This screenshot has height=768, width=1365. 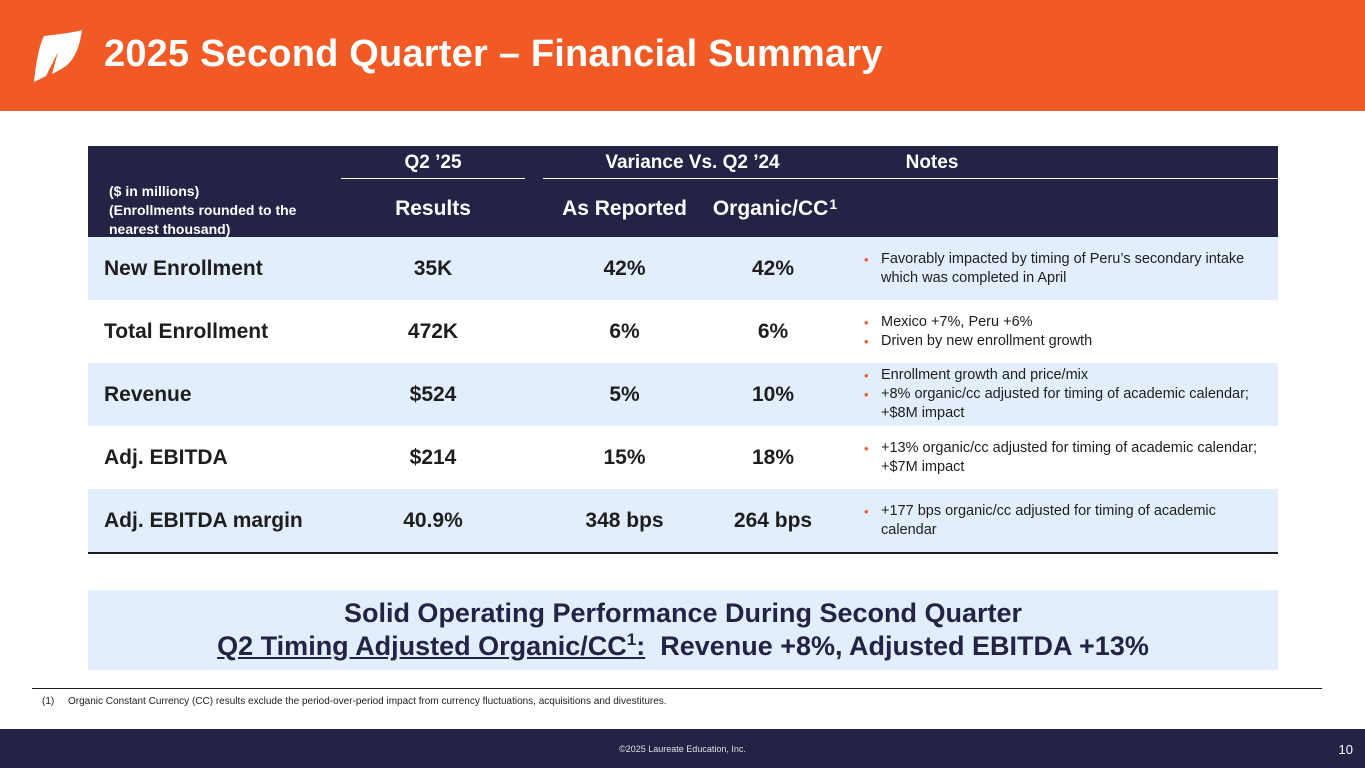 I want to click on organic-cc-value: 264 bps, so click(x=773, y=520).